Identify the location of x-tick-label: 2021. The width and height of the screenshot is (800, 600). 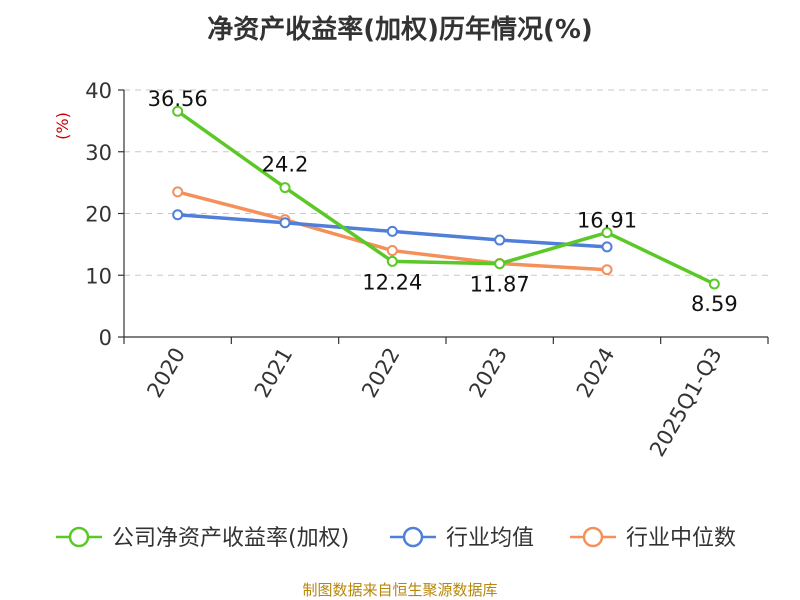
(274, 373).